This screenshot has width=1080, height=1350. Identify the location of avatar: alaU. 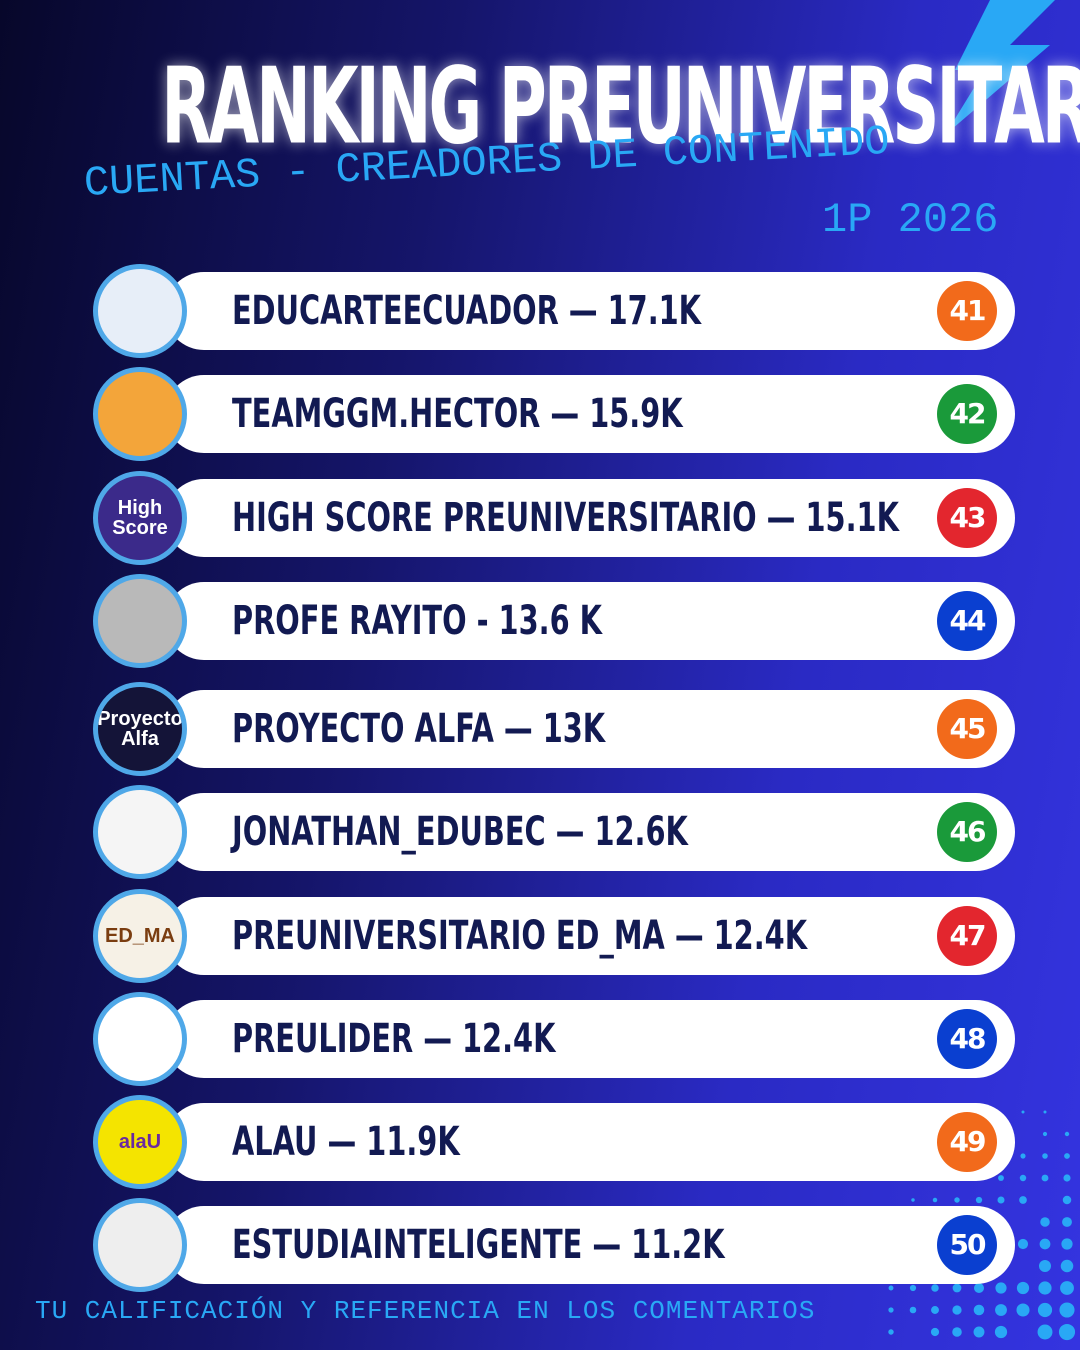
(140, 1142).